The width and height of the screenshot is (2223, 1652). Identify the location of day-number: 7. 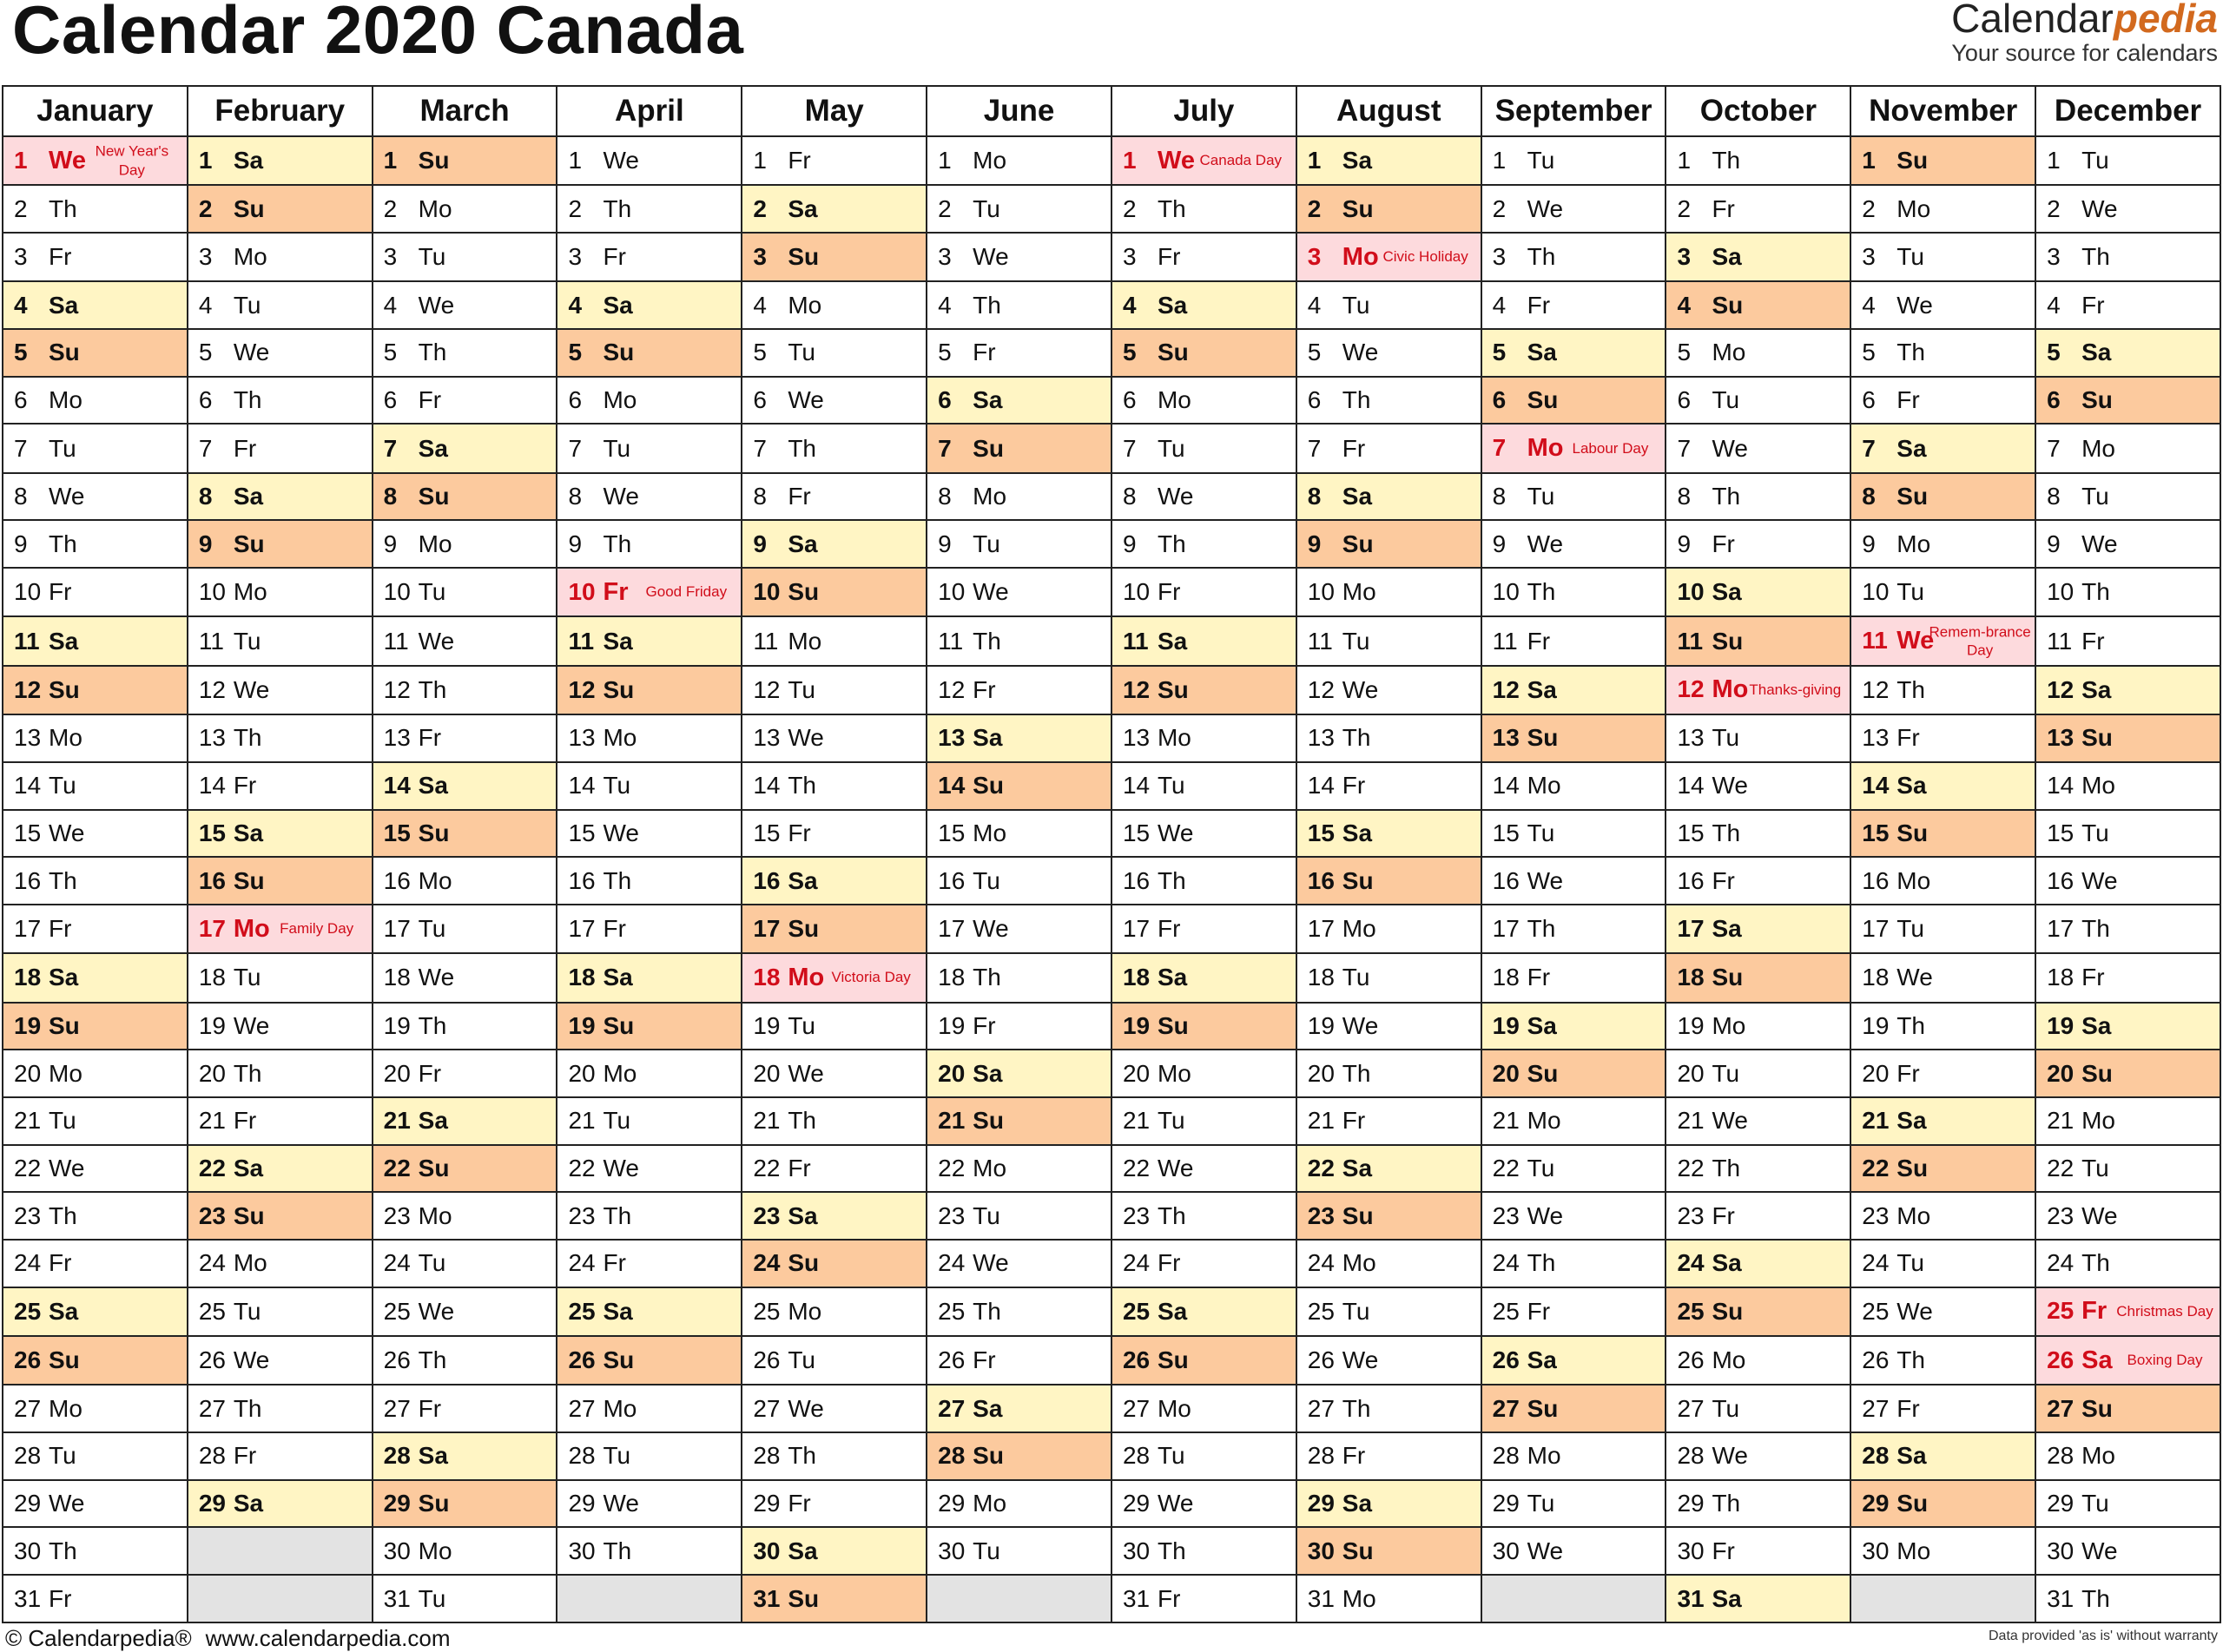
(205, 448).